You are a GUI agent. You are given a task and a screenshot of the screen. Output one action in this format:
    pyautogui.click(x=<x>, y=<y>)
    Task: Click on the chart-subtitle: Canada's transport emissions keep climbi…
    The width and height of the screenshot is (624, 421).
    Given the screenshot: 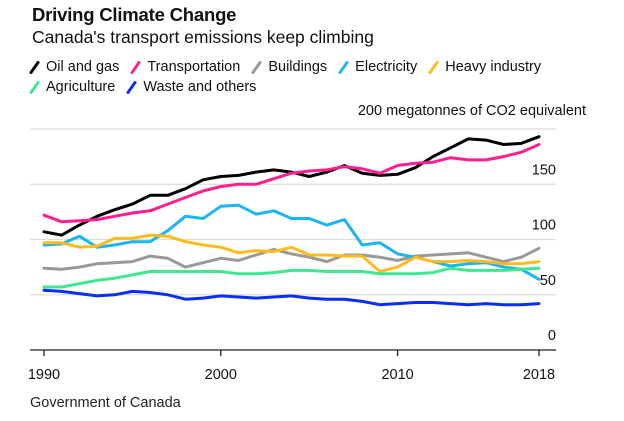 What is the action you would take?
    pyautogui.click(x=203, y=37)
    